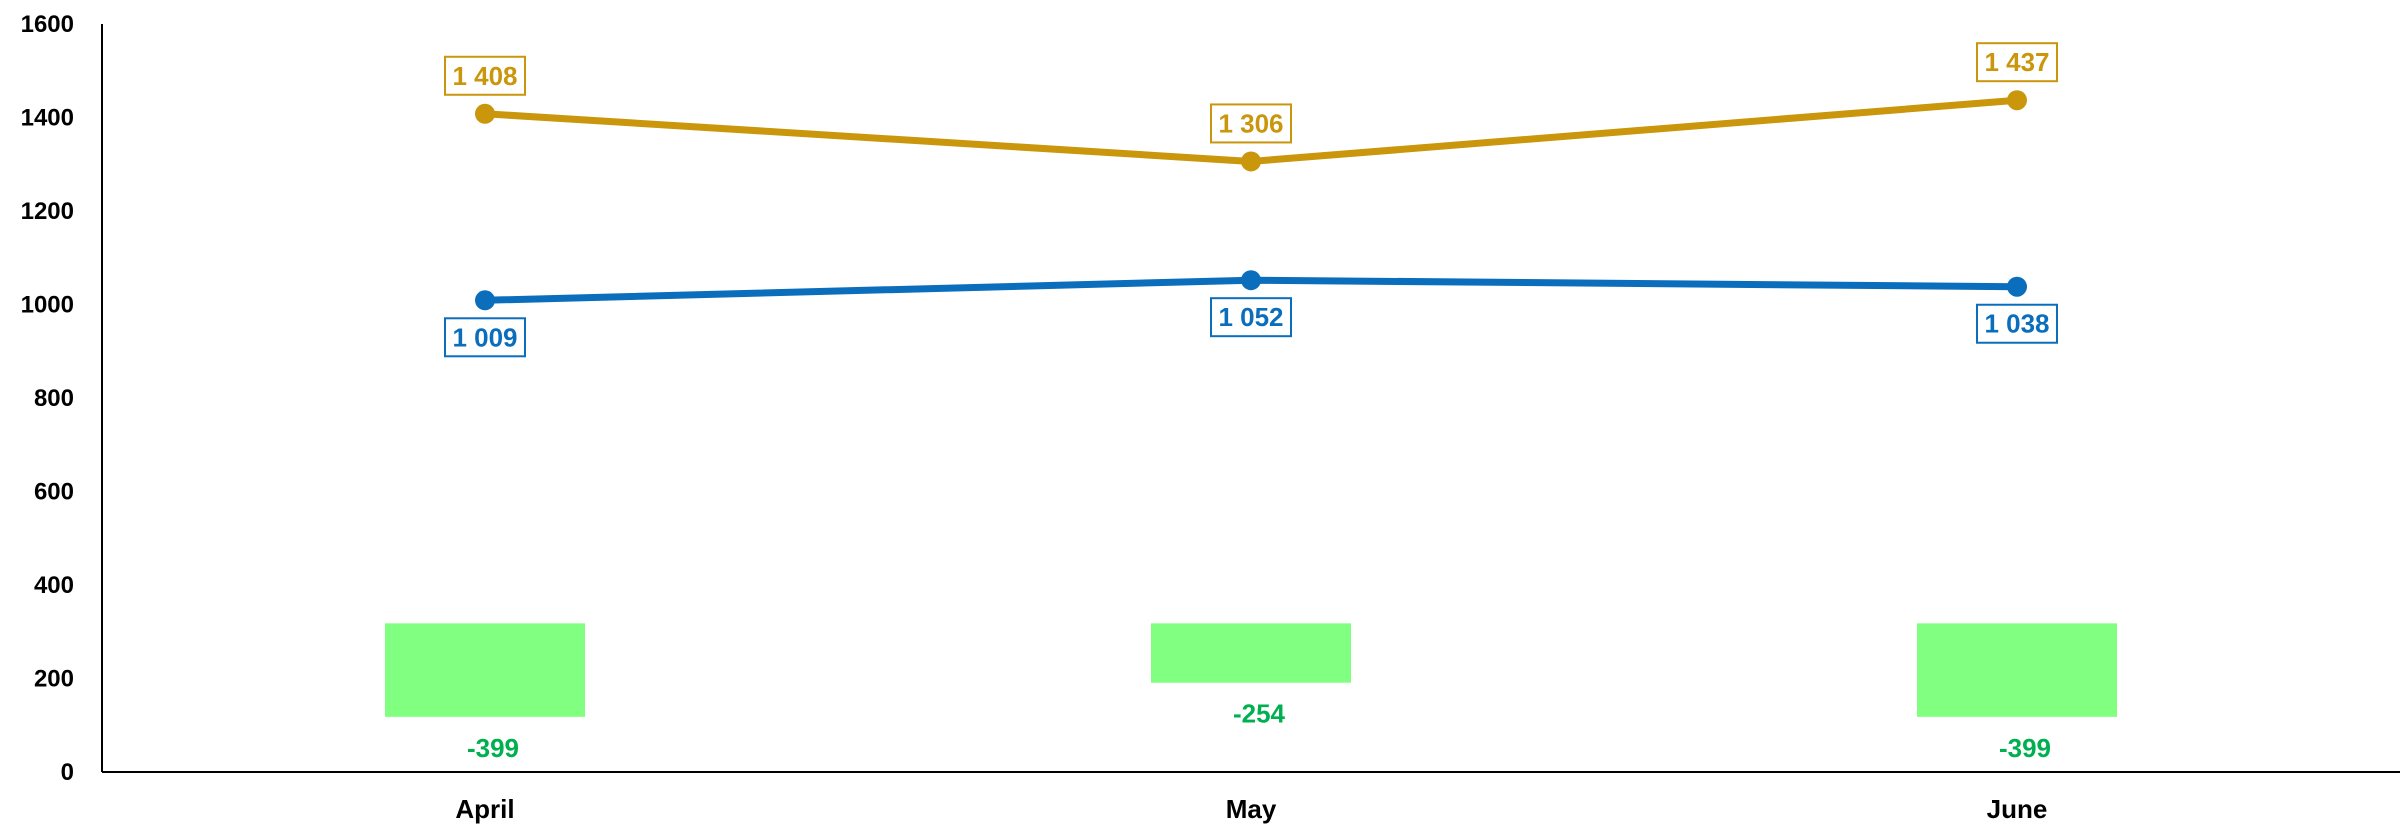 This screenshot has width=2400, height=824. I want to click on y-tick-label: 1400, so click(47, 118).